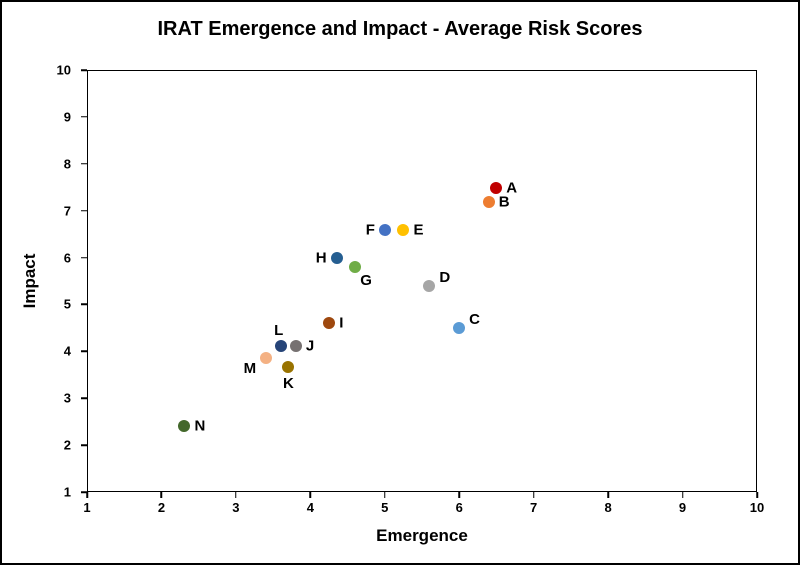 The height and width of the screenshot is (565, 800). I want to click on y-tick-label: 2, so click(67, 445).